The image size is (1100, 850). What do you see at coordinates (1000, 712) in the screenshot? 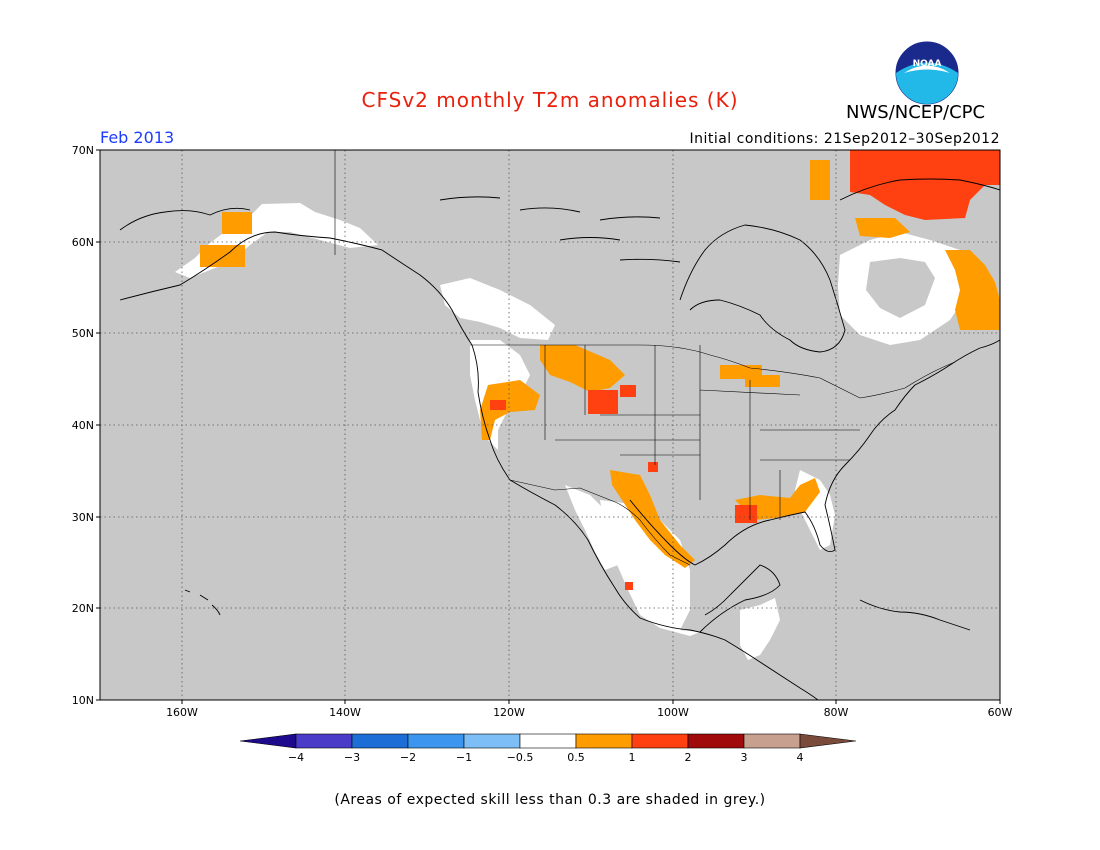
I see `lon-tick-label: 60W` at bounding box center [1000, 712].